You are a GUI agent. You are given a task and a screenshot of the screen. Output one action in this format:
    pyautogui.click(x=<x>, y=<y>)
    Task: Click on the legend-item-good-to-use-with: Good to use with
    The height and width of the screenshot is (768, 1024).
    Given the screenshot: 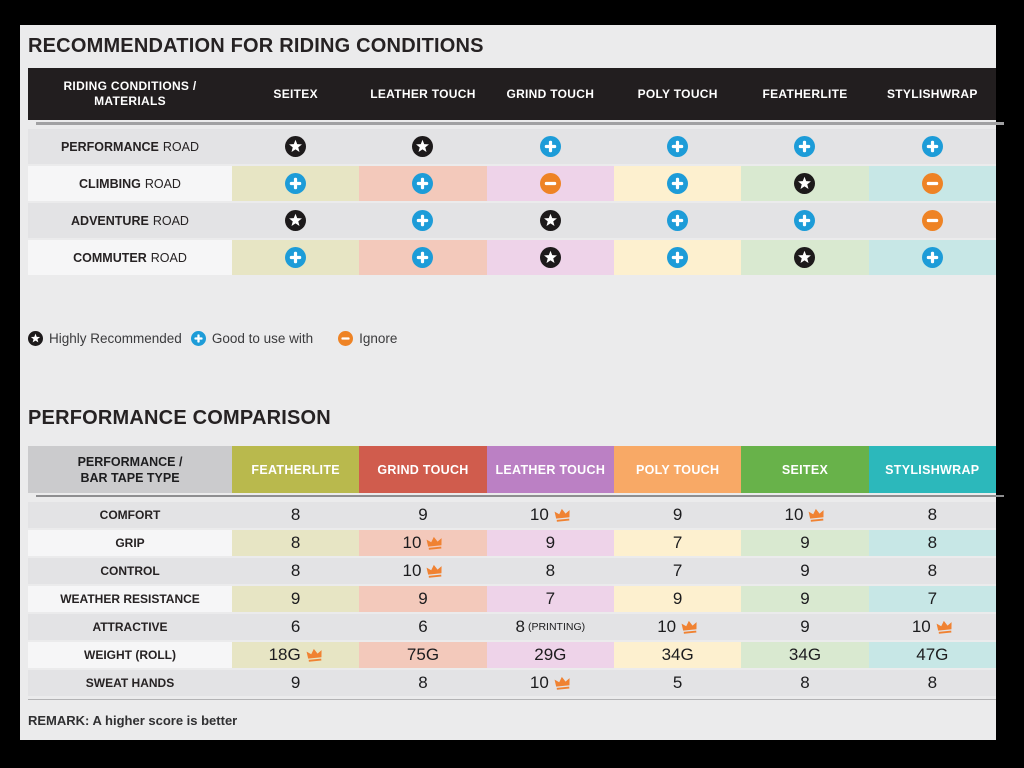 What is the action you would take?
    pyautogui.click(x=251, y=338)
    